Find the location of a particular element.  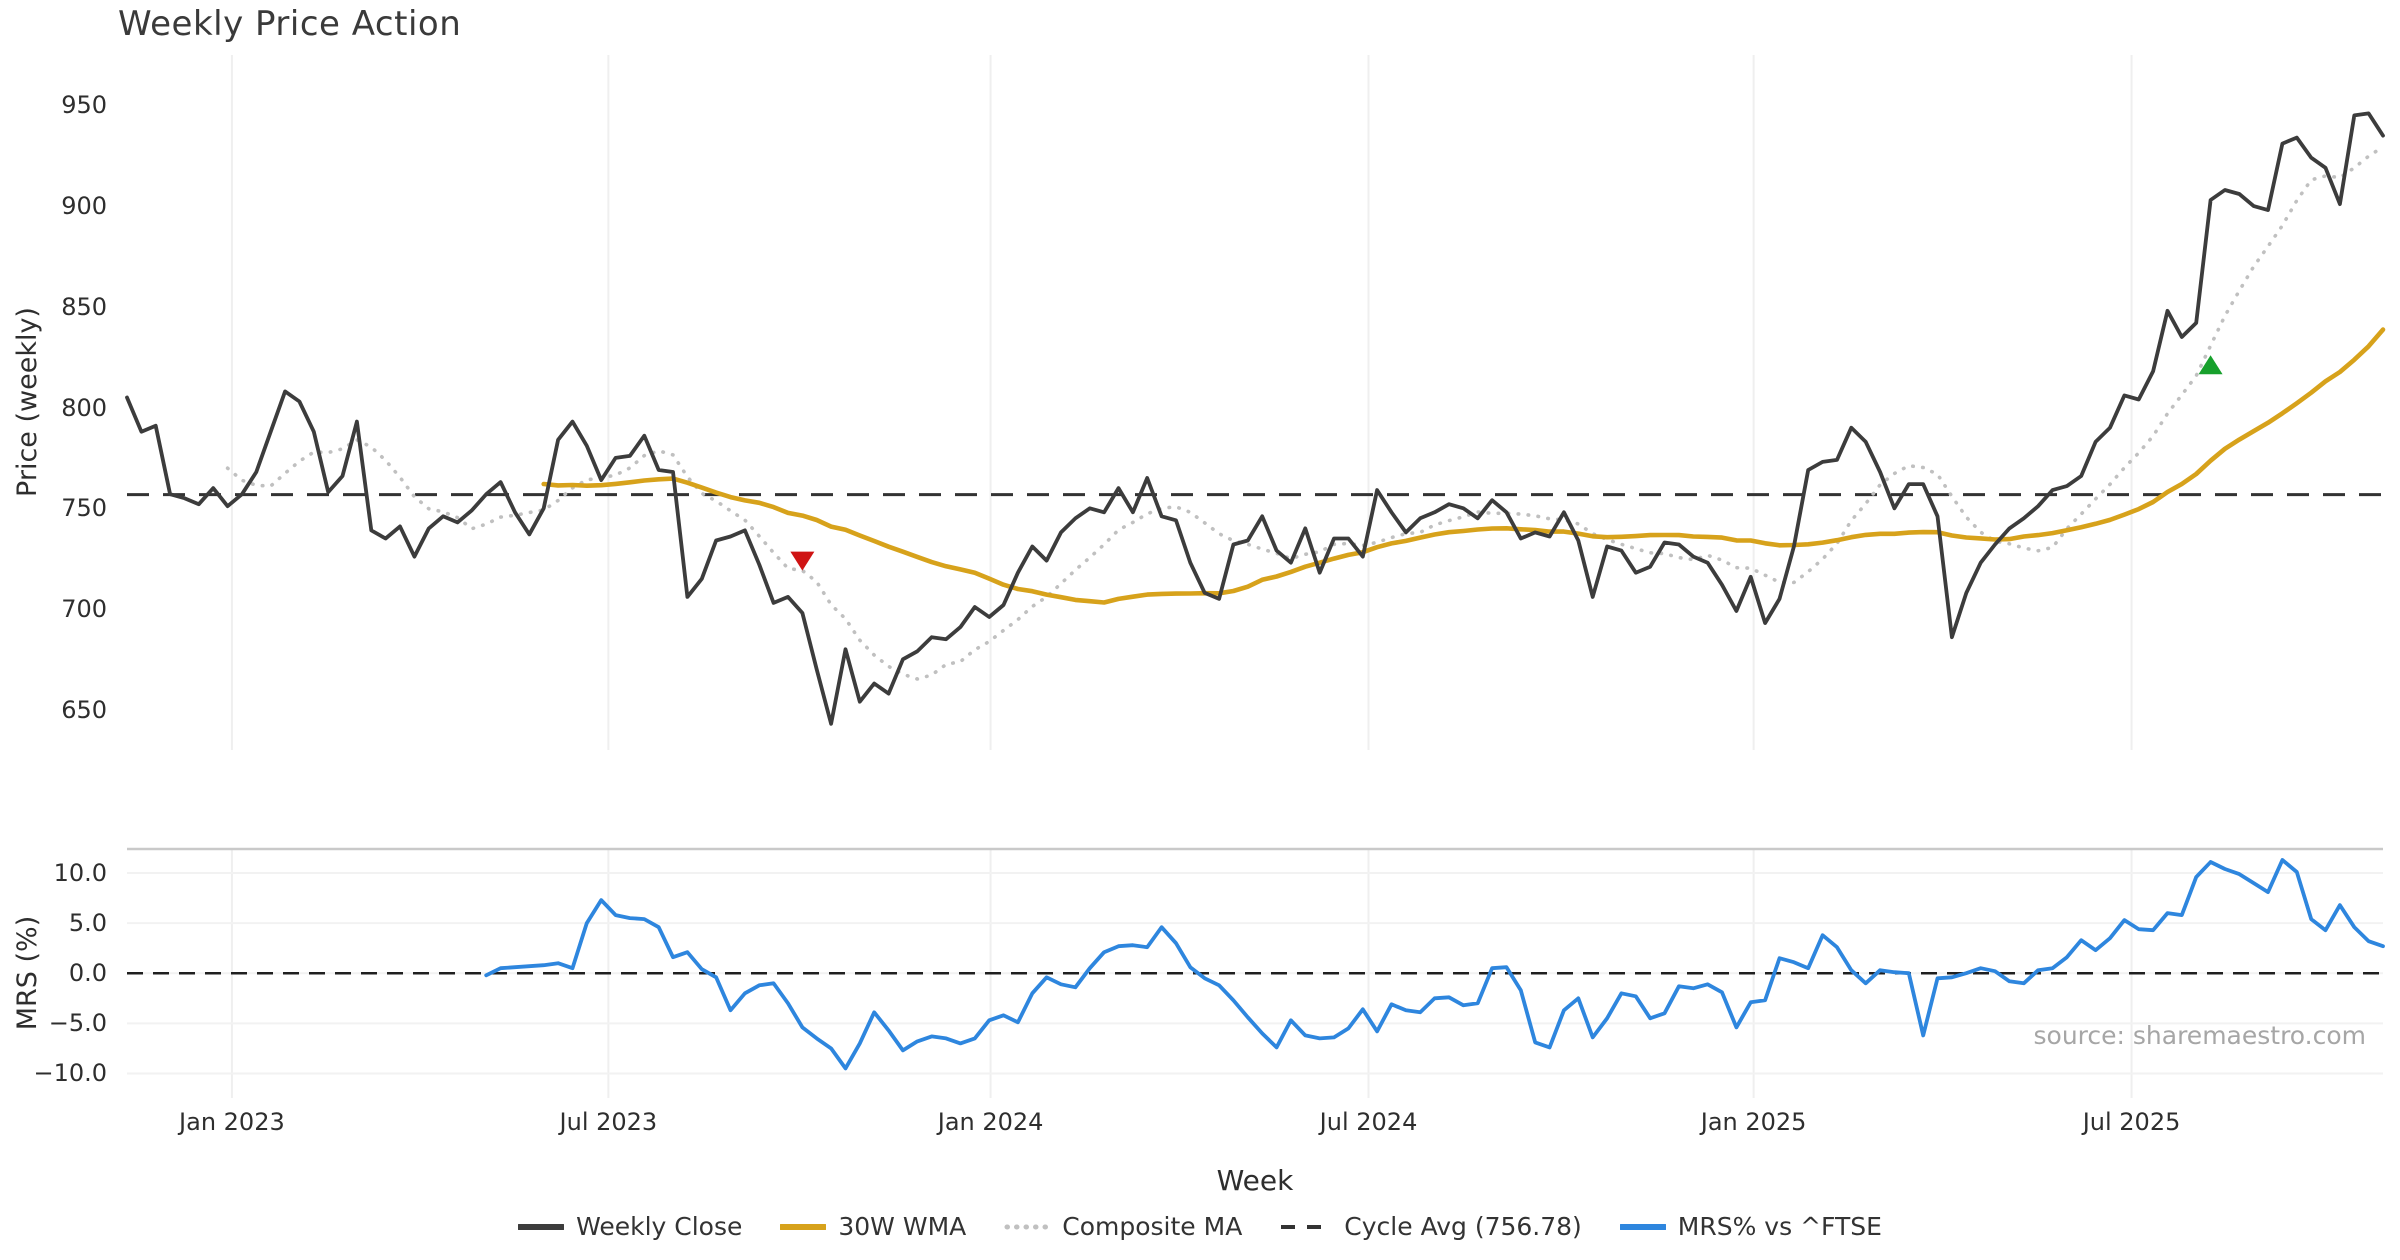

legend-item-wma: 30W WMA is located at coordinates (873, 1226).